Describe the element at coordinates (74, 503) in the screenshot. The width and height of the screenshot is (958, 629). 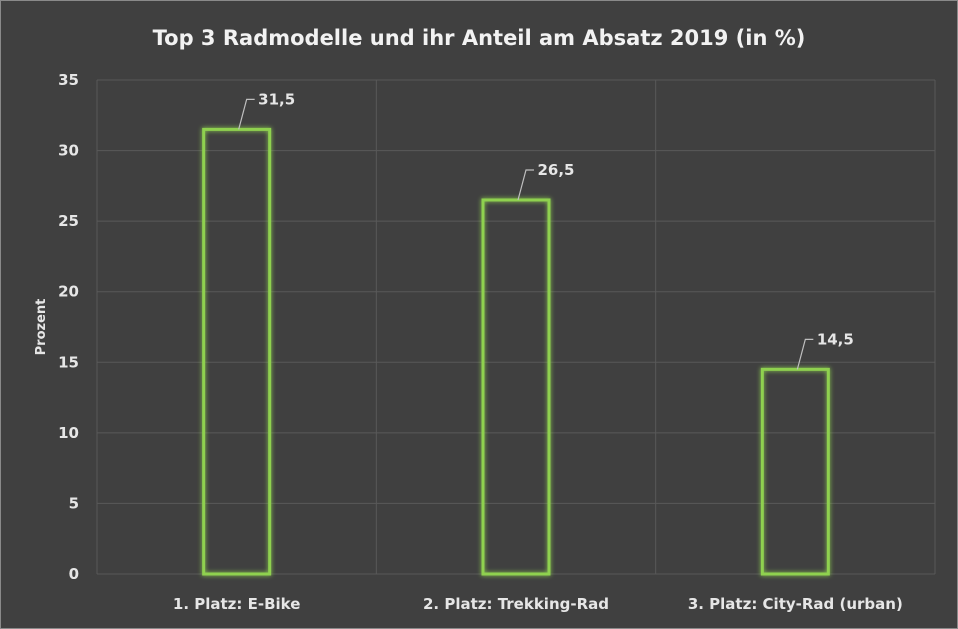
I see `y-tick-label: 5` at that location.